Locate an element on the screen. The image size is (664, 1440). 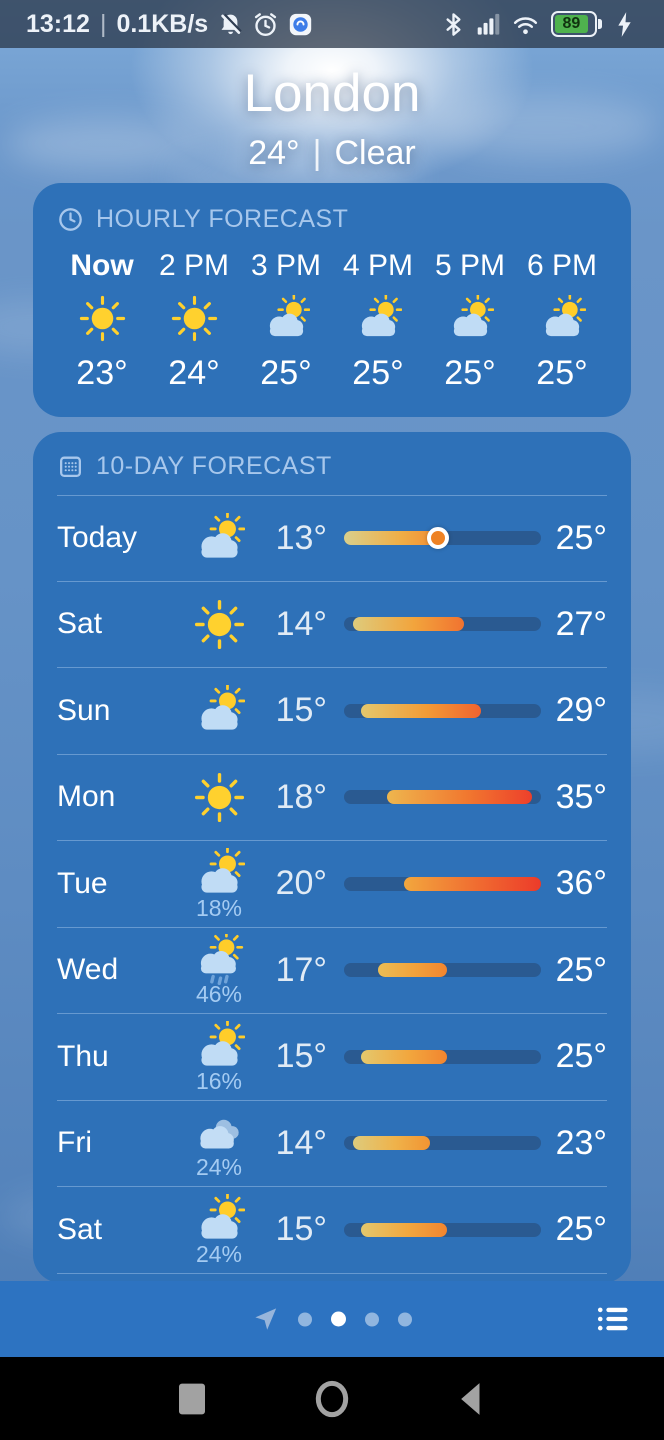
location-arrow-icon is located at coordinates (265, 1319).